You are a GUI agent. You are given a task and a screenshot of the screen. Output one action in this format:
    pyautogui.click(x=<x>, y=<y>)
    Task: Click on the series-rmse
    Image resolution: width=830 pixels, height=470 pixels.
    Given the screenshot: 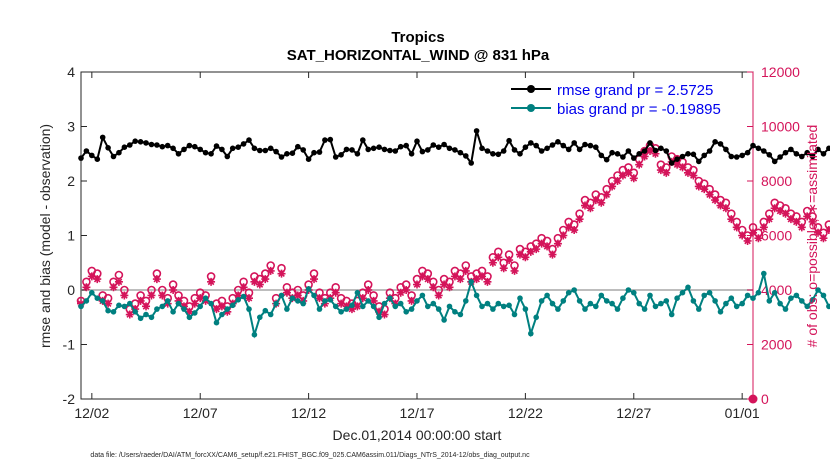 What is the action you would take?
    pyautogui.click(x=454, y=147)
    